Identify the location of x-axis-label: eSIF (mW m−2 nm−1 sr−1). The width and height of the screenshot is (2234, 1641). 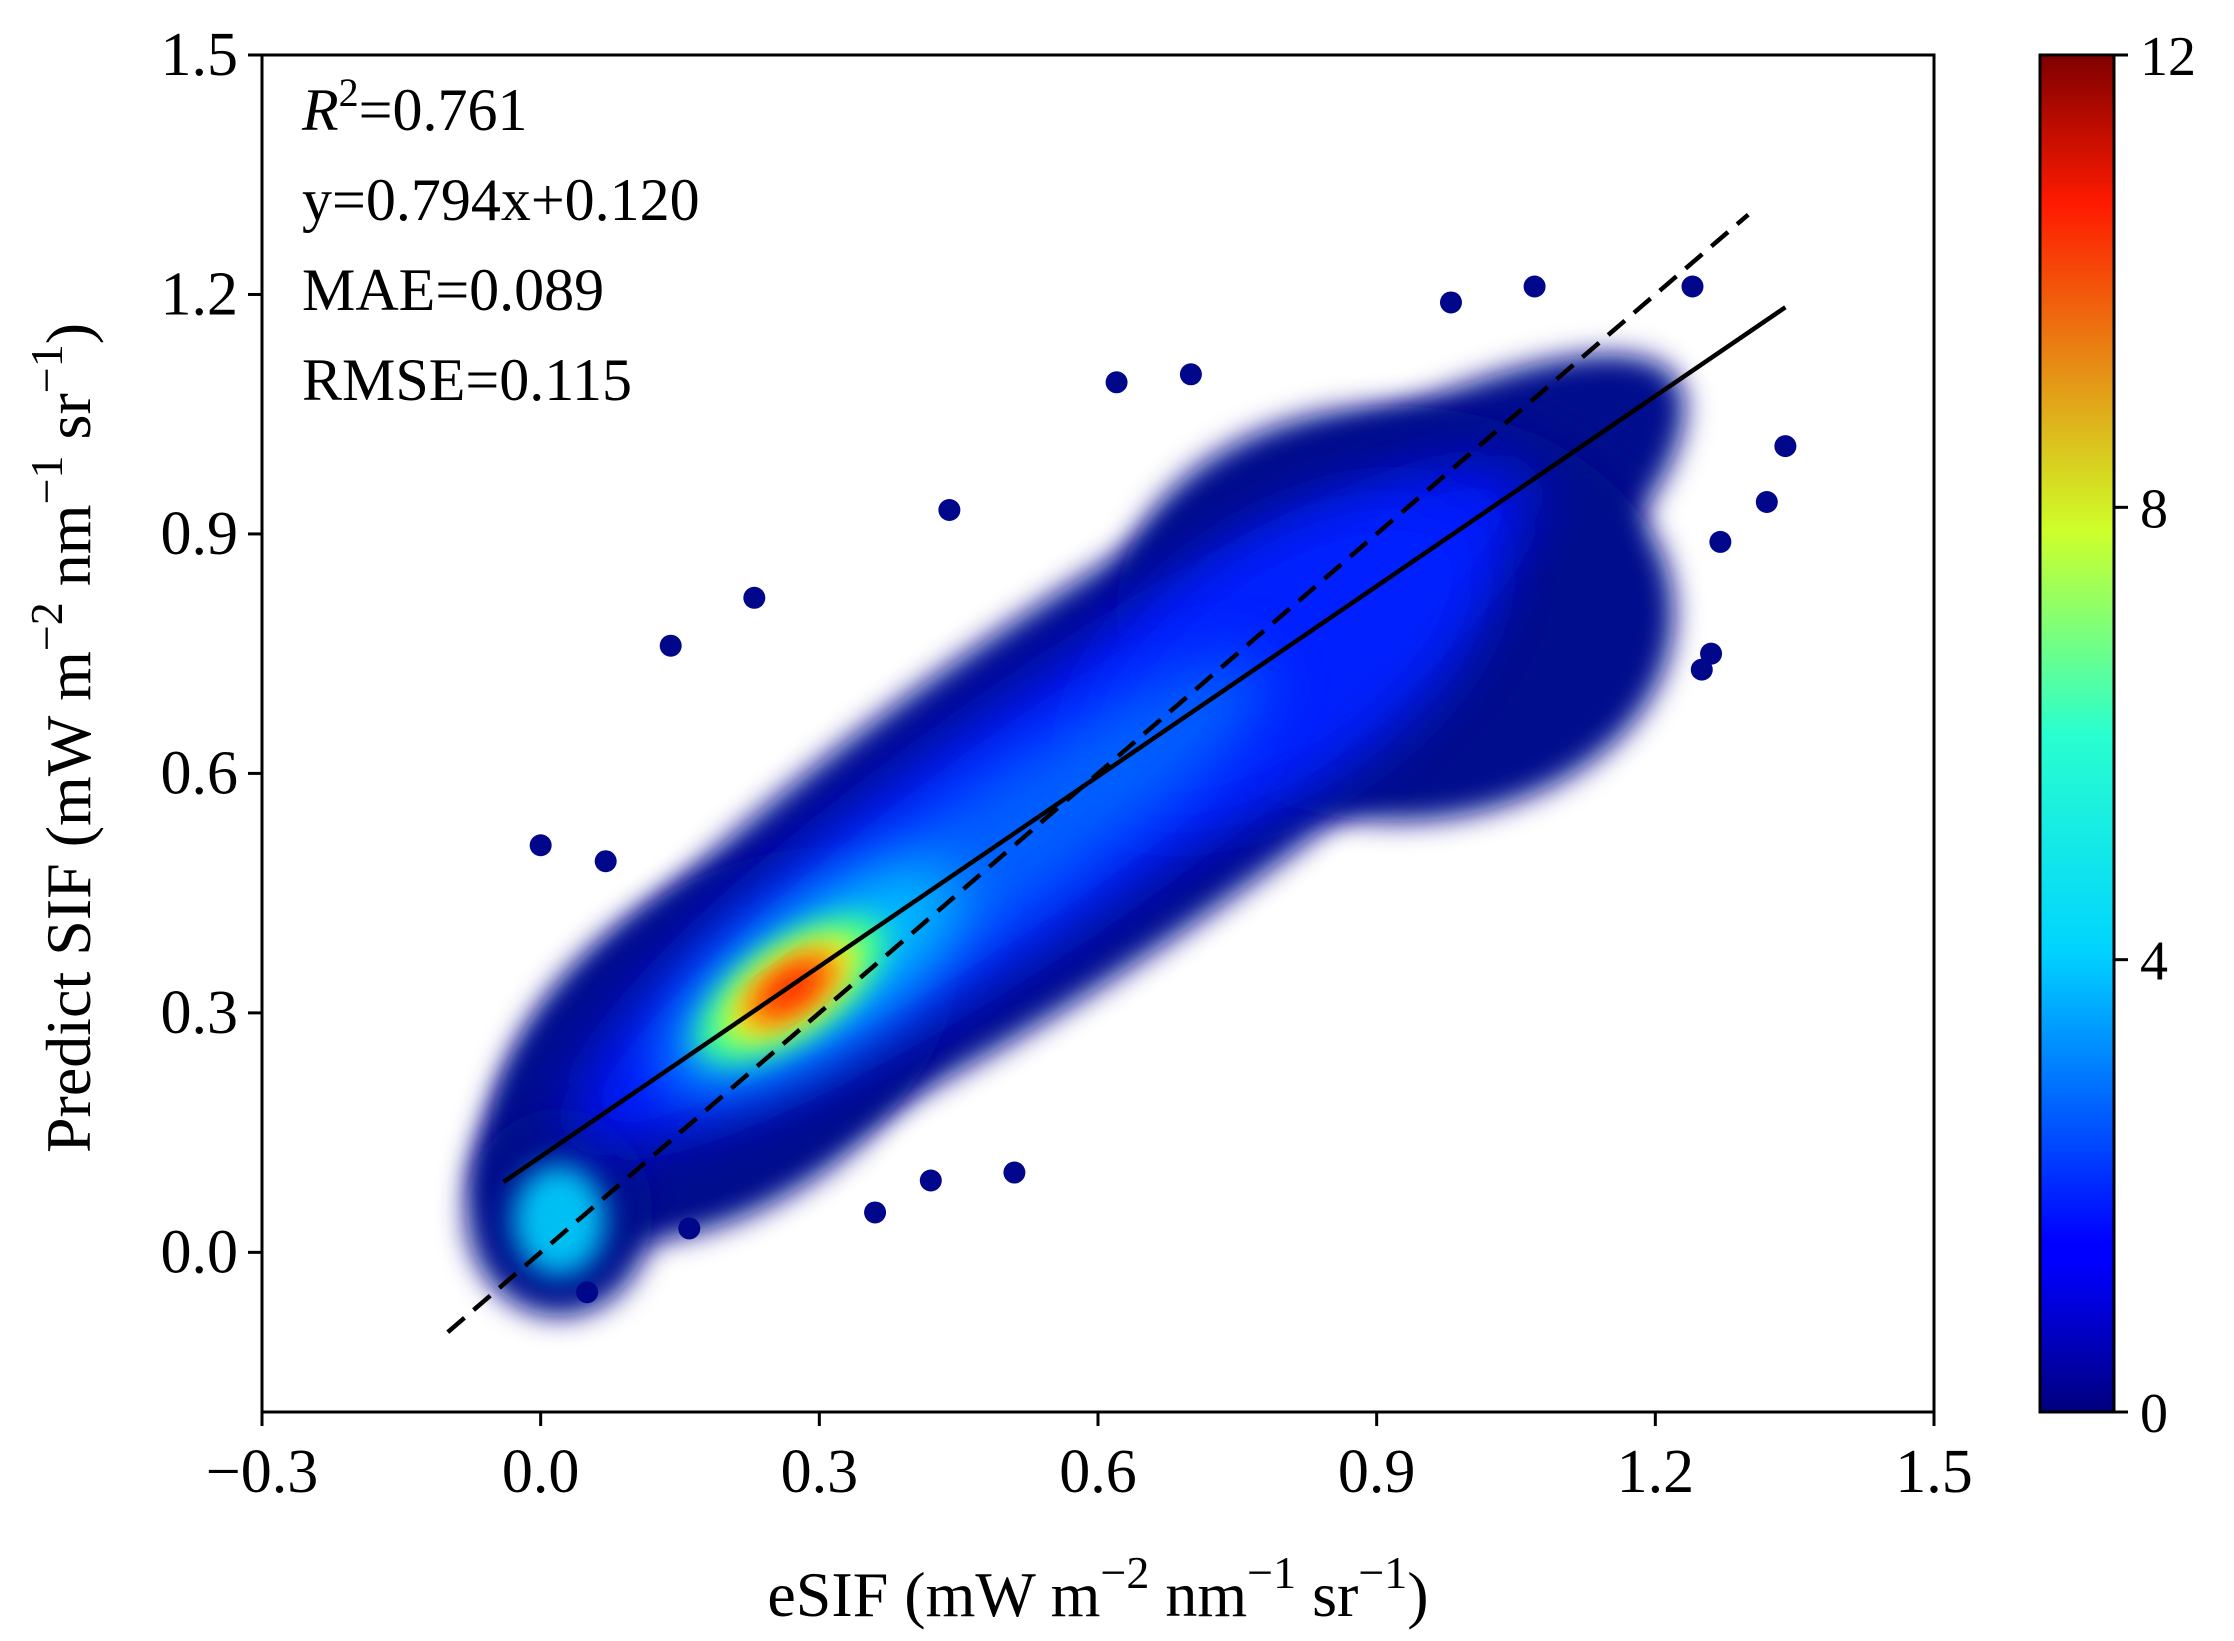
(1097, 1588).